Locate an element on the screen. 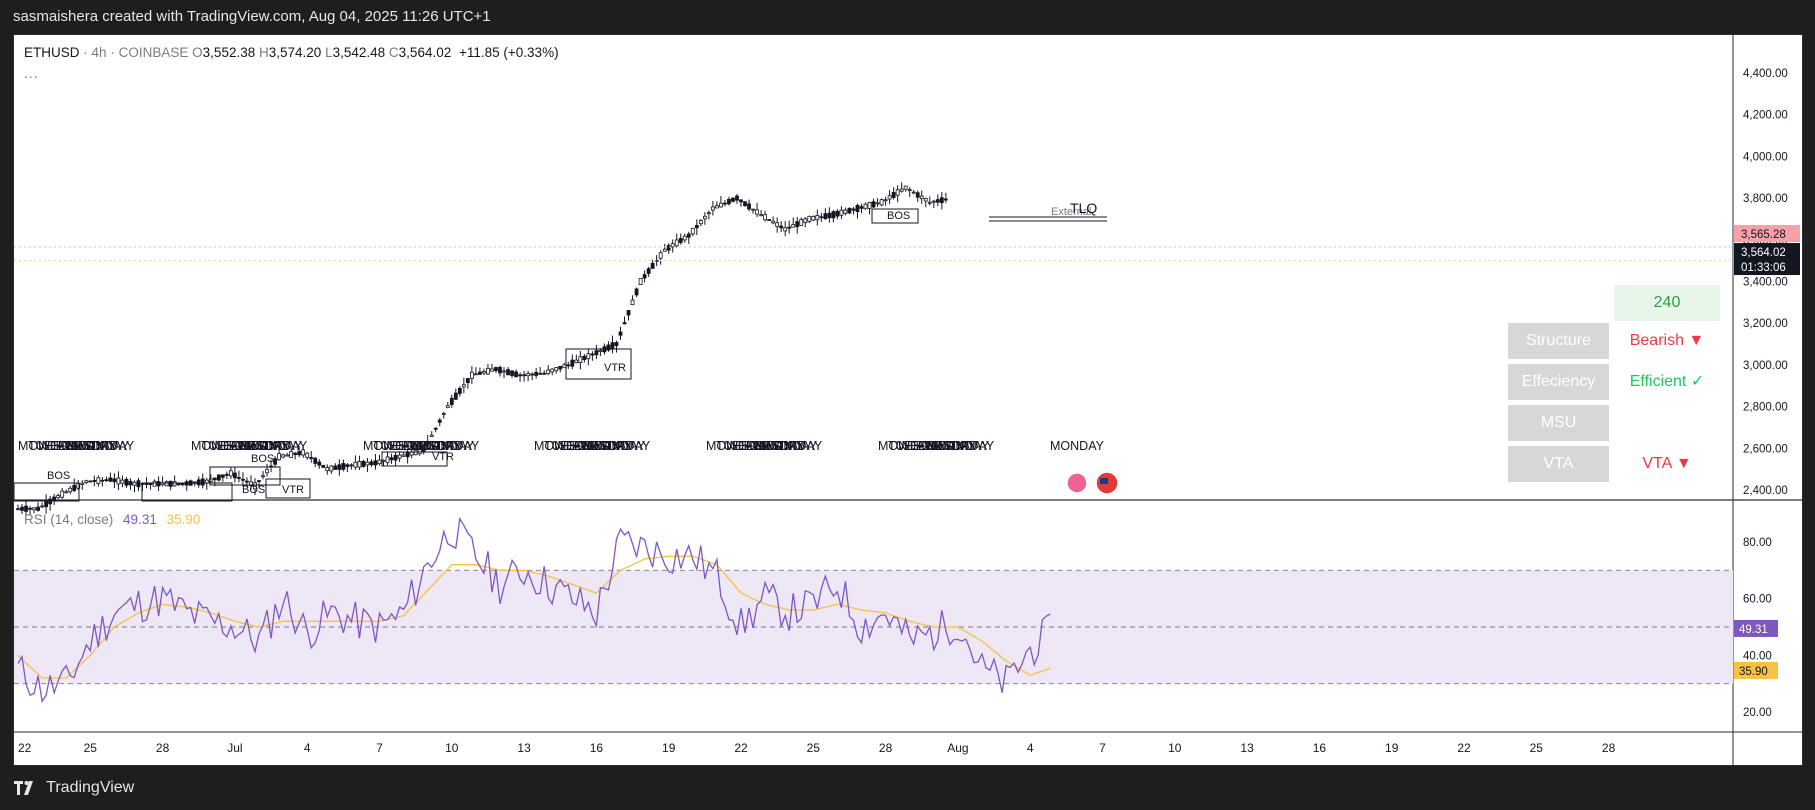  vtr-2-label: VTR is located at coordinates (443, 457).